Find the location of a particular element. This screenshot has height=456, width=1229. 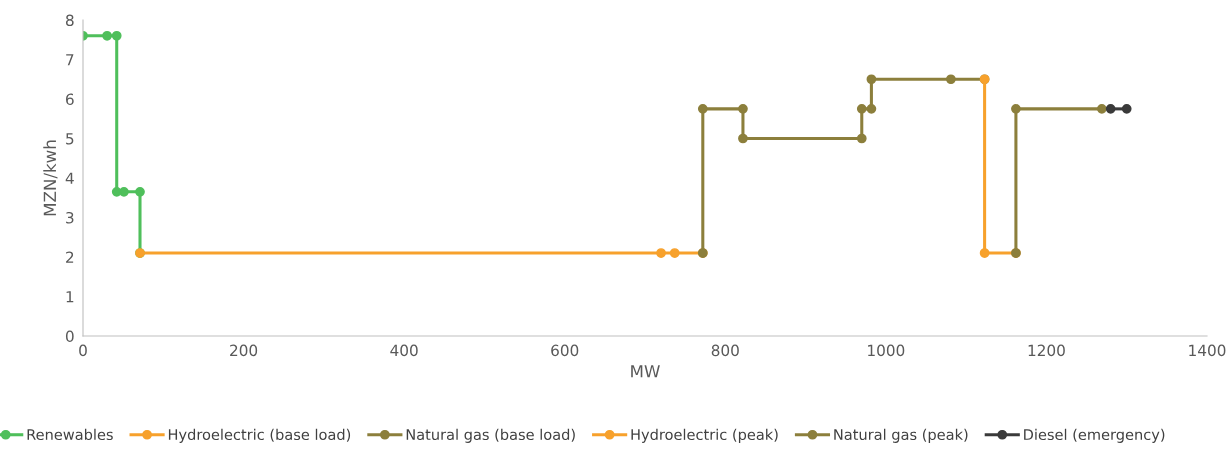

y-tick-label: 0 is located at coordinates (69, 336).